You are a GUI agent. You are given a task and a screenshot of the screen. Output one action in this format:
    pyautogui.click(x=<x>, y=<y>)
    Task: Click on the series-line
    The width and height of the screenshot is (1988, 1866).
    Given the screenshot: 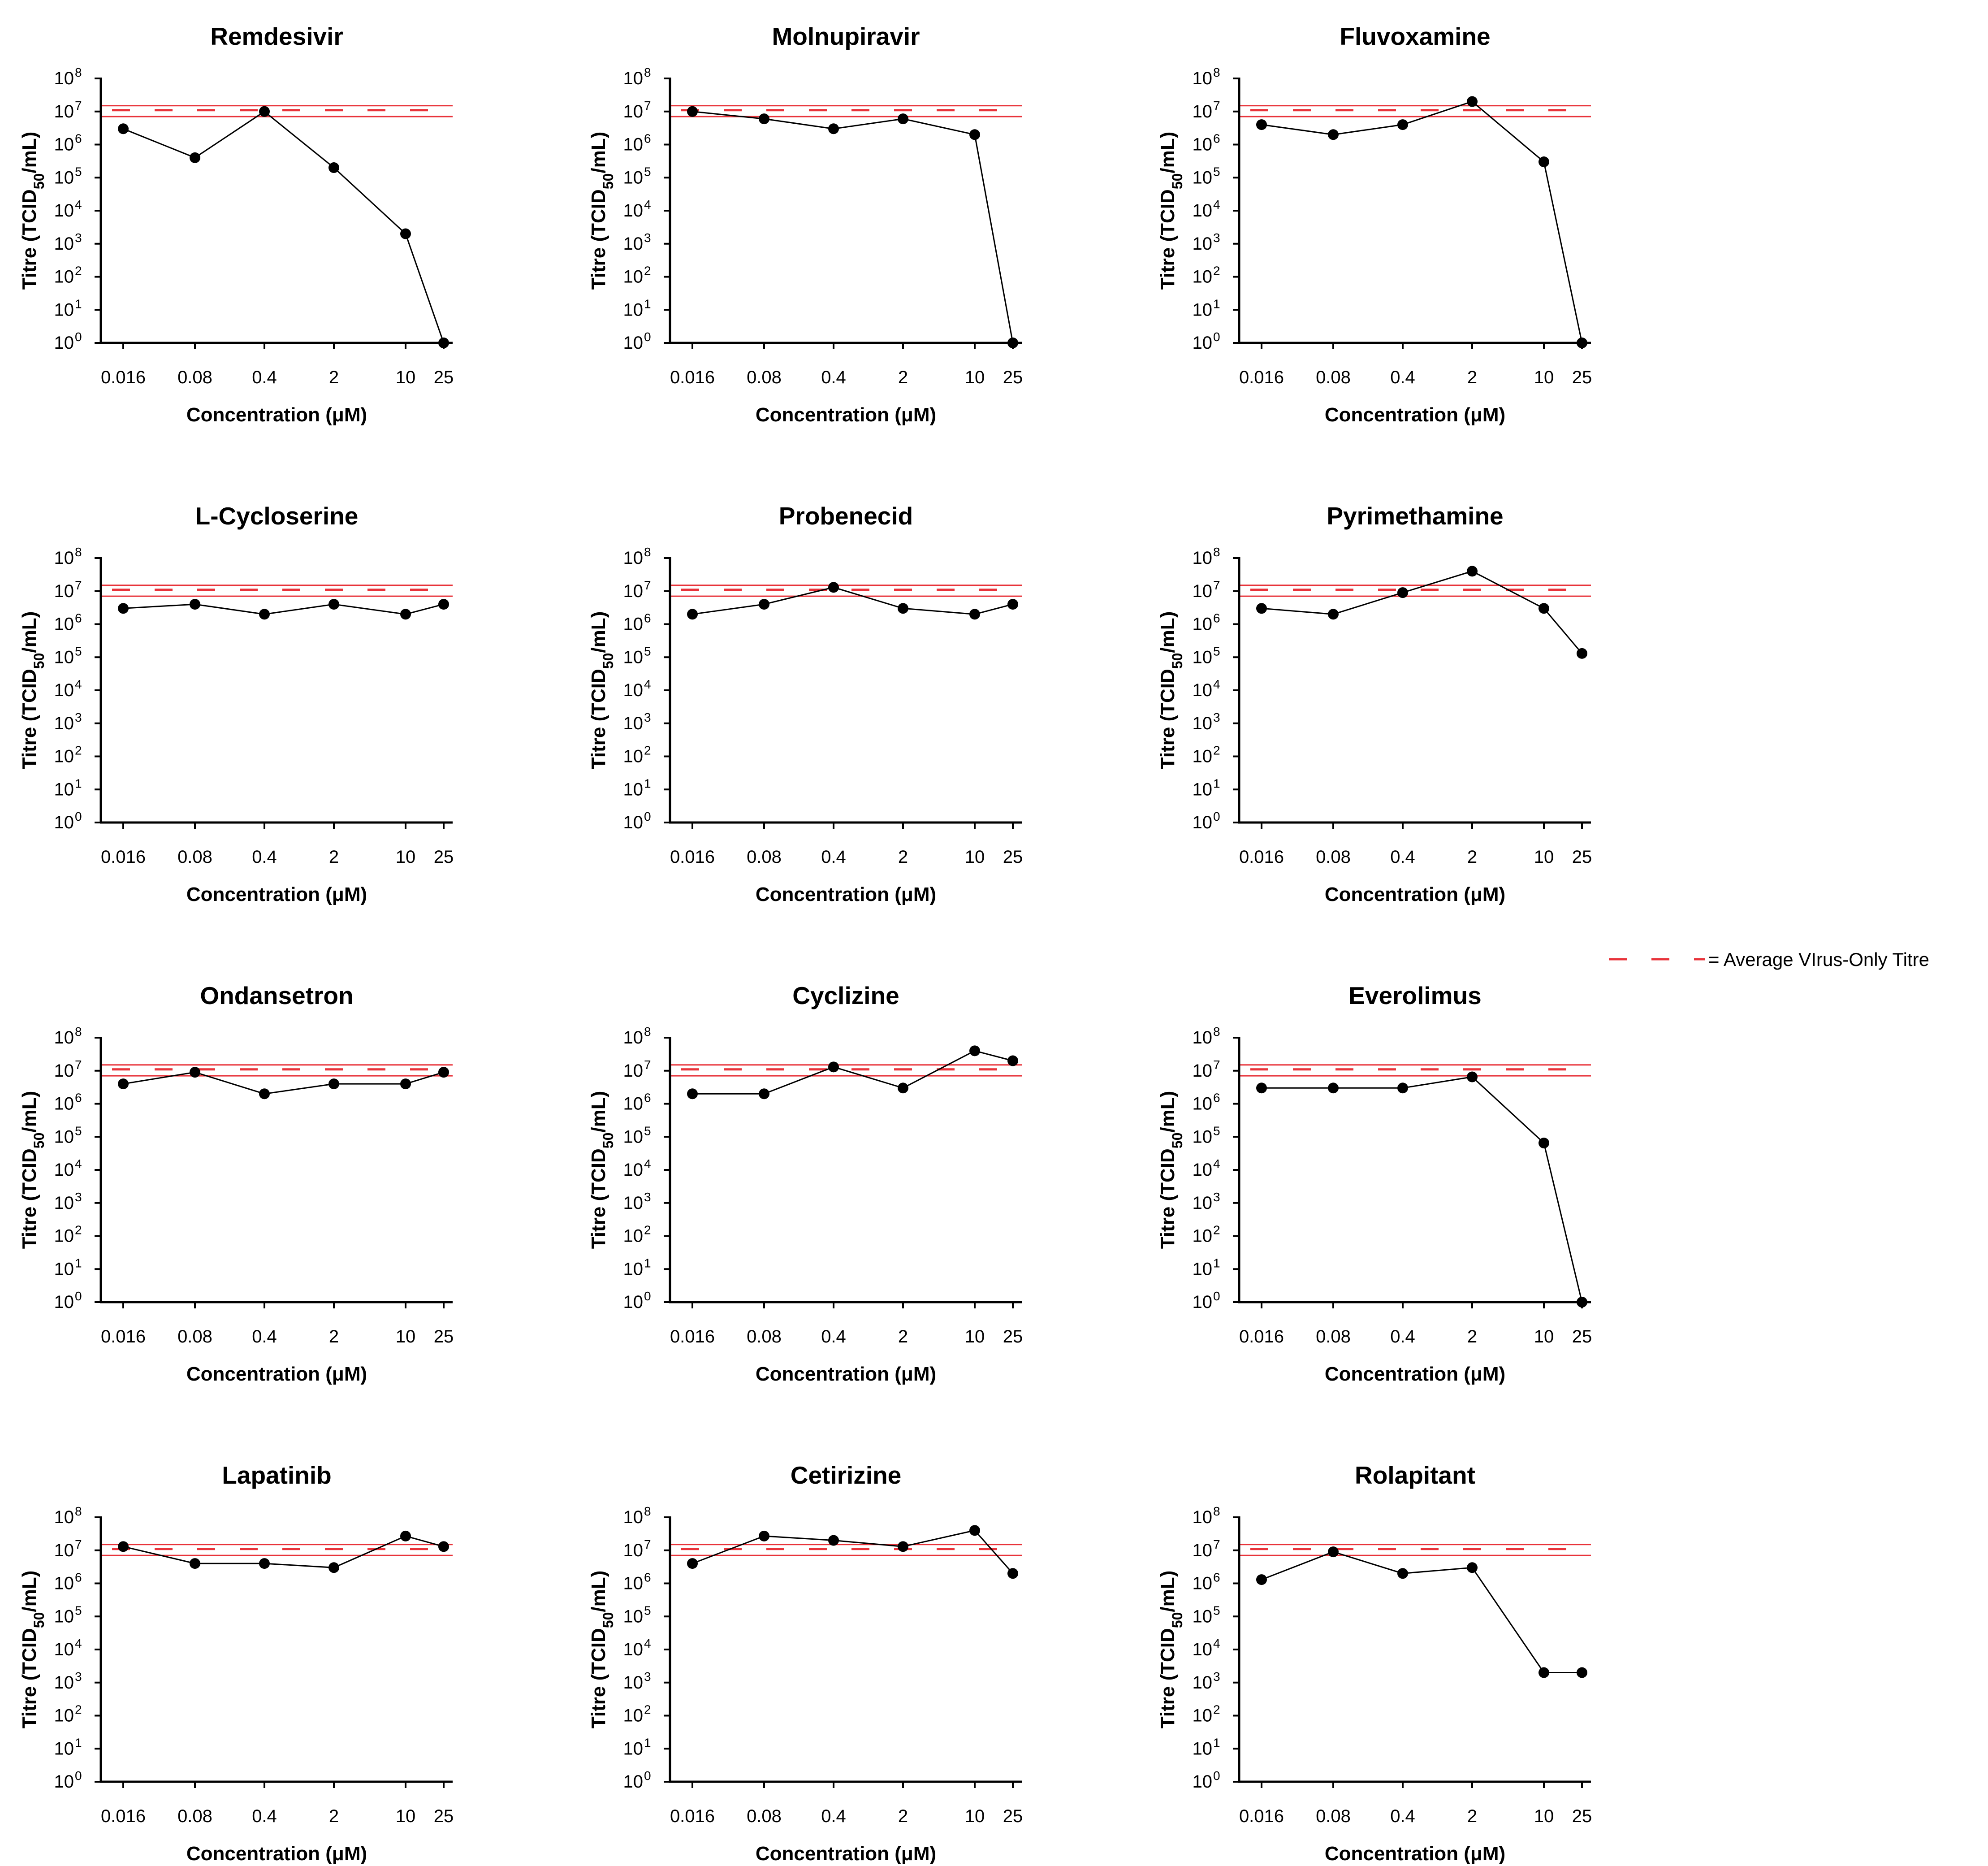 What is the action you would take?
    pyautogui.click(x=853, y=1552)
    